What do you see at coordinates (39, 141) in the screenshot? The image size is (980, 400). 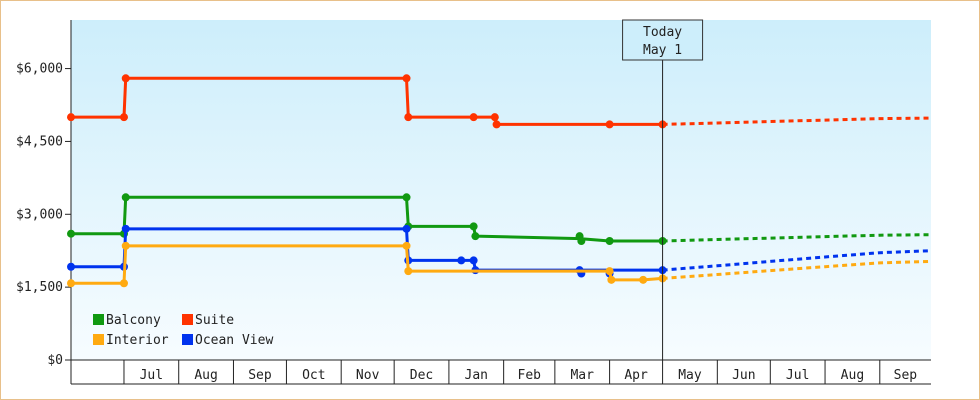 I see `y-tick-label: $4,500` at bounding box center [39, 141].